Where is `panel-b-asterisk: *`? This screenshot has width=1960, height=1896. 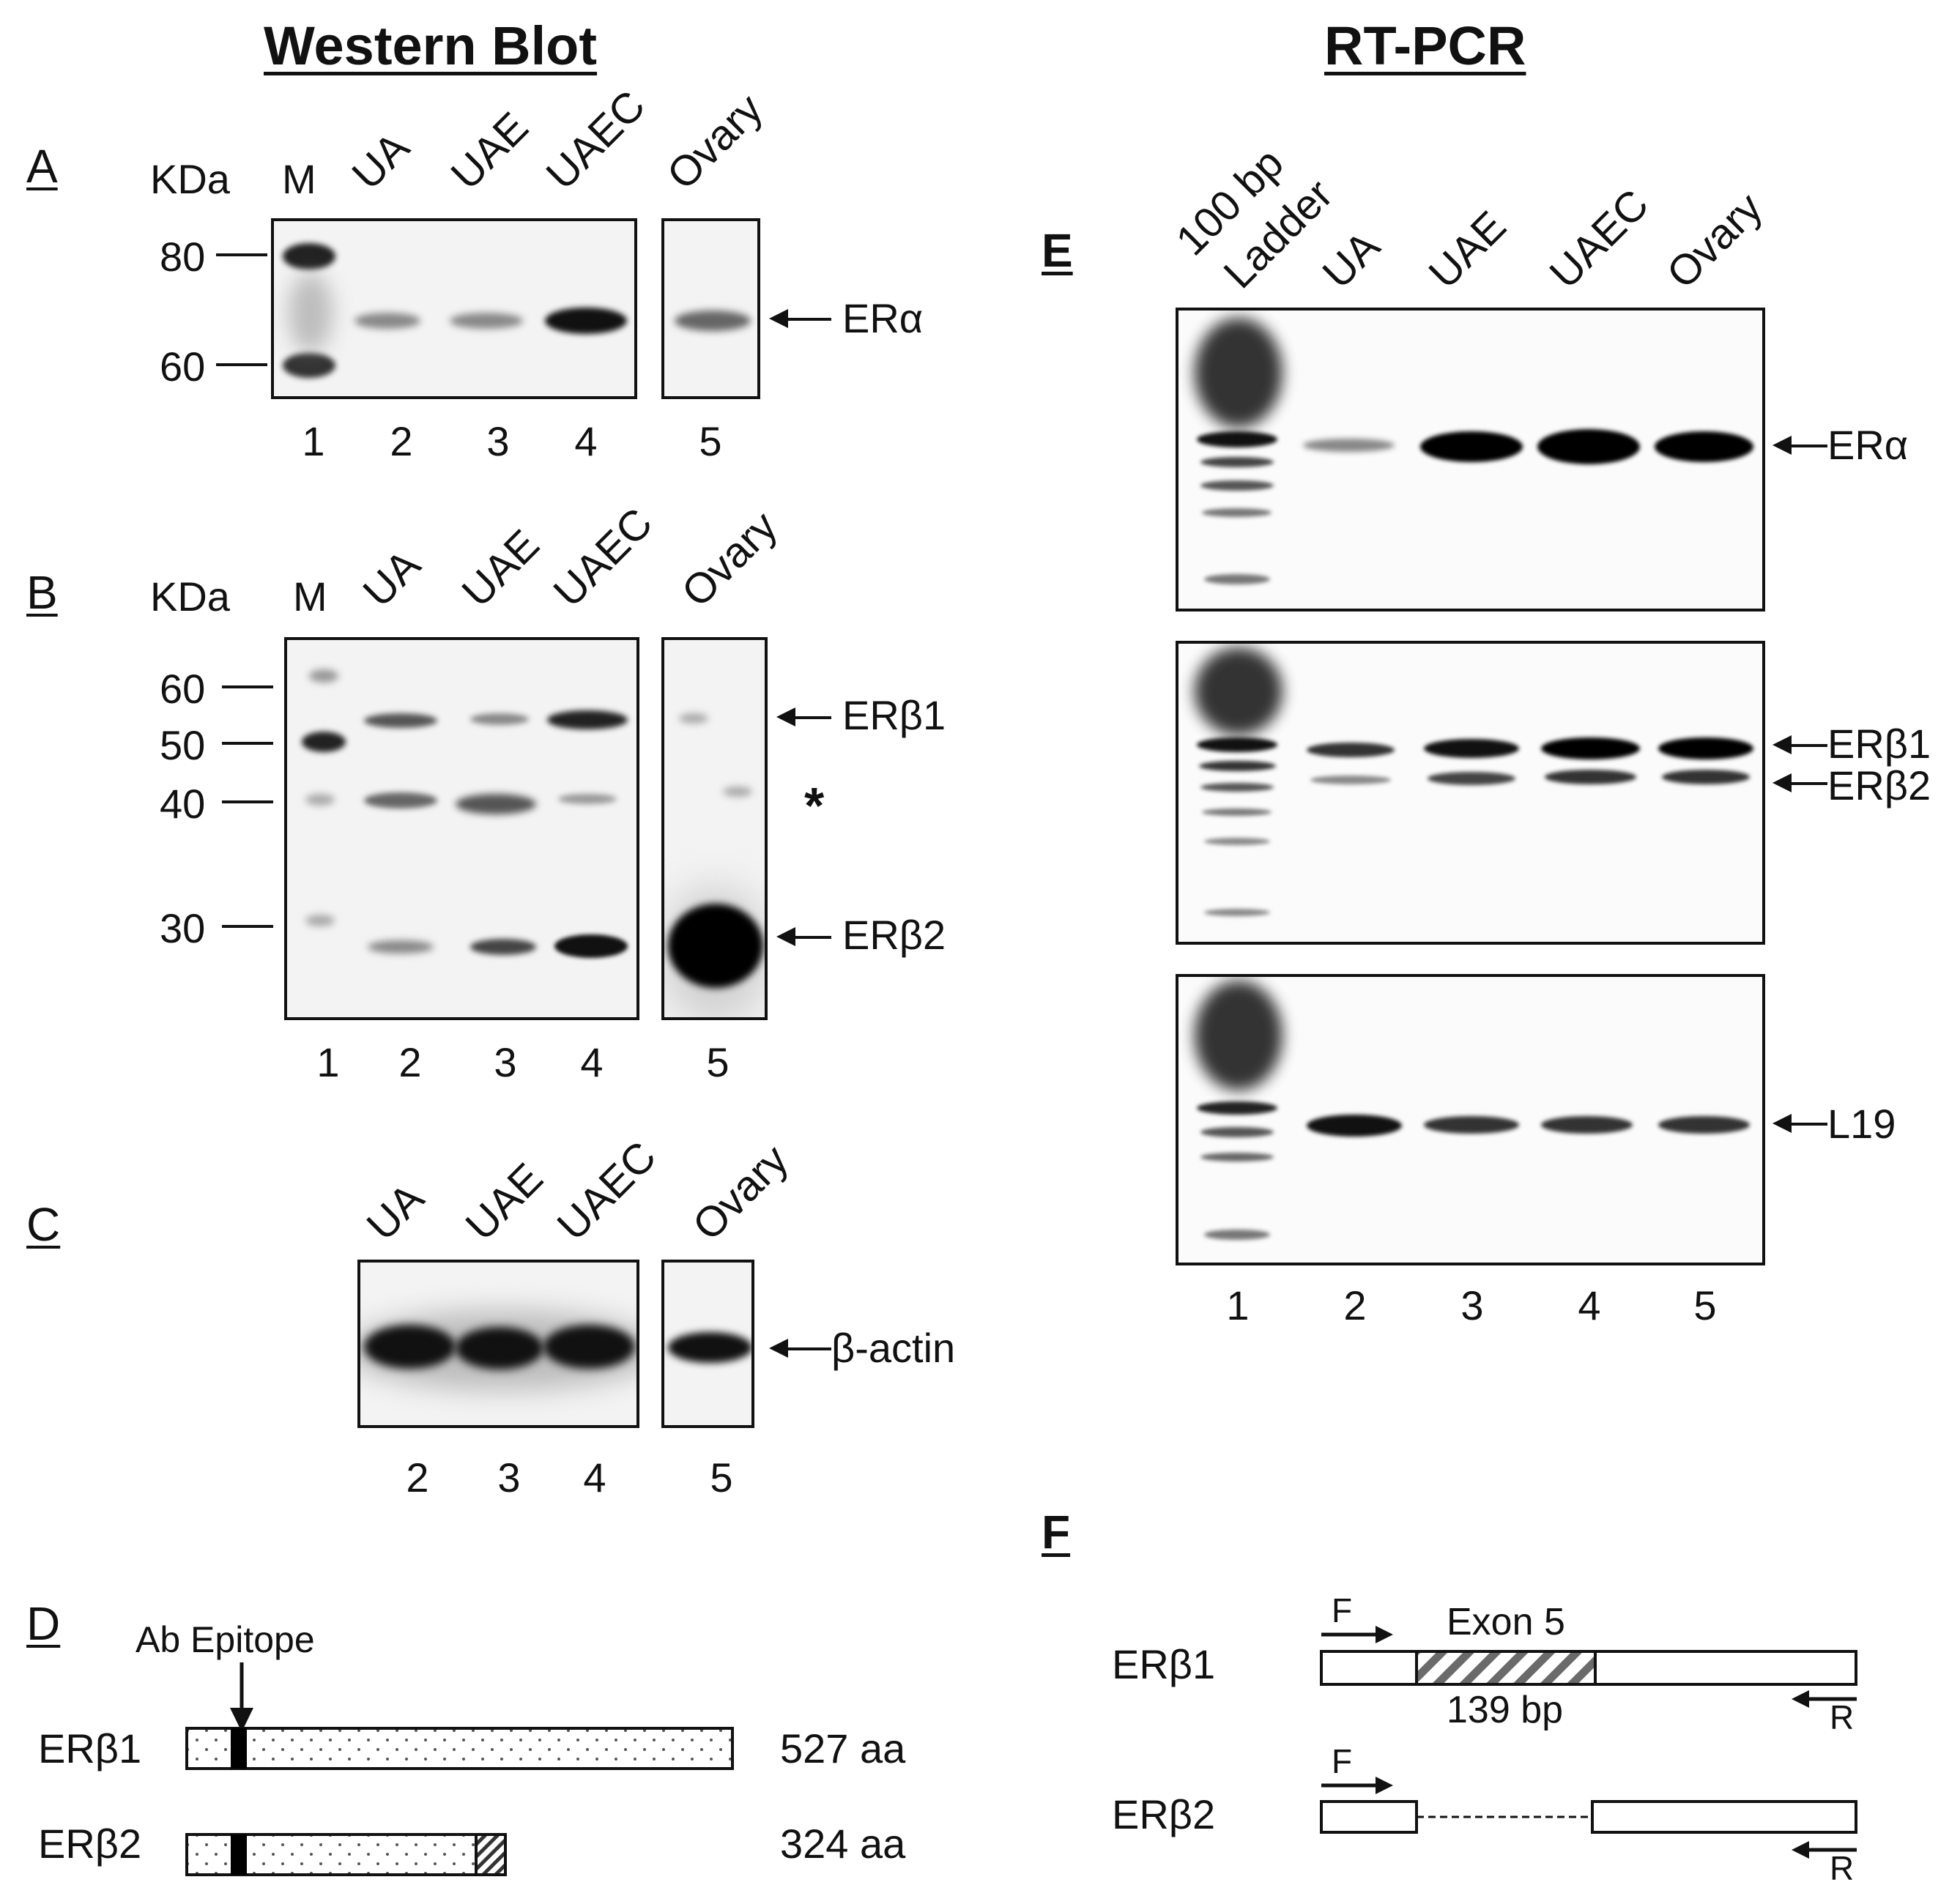
panel-b-asterisk: * is located at coordinates (814, 806).